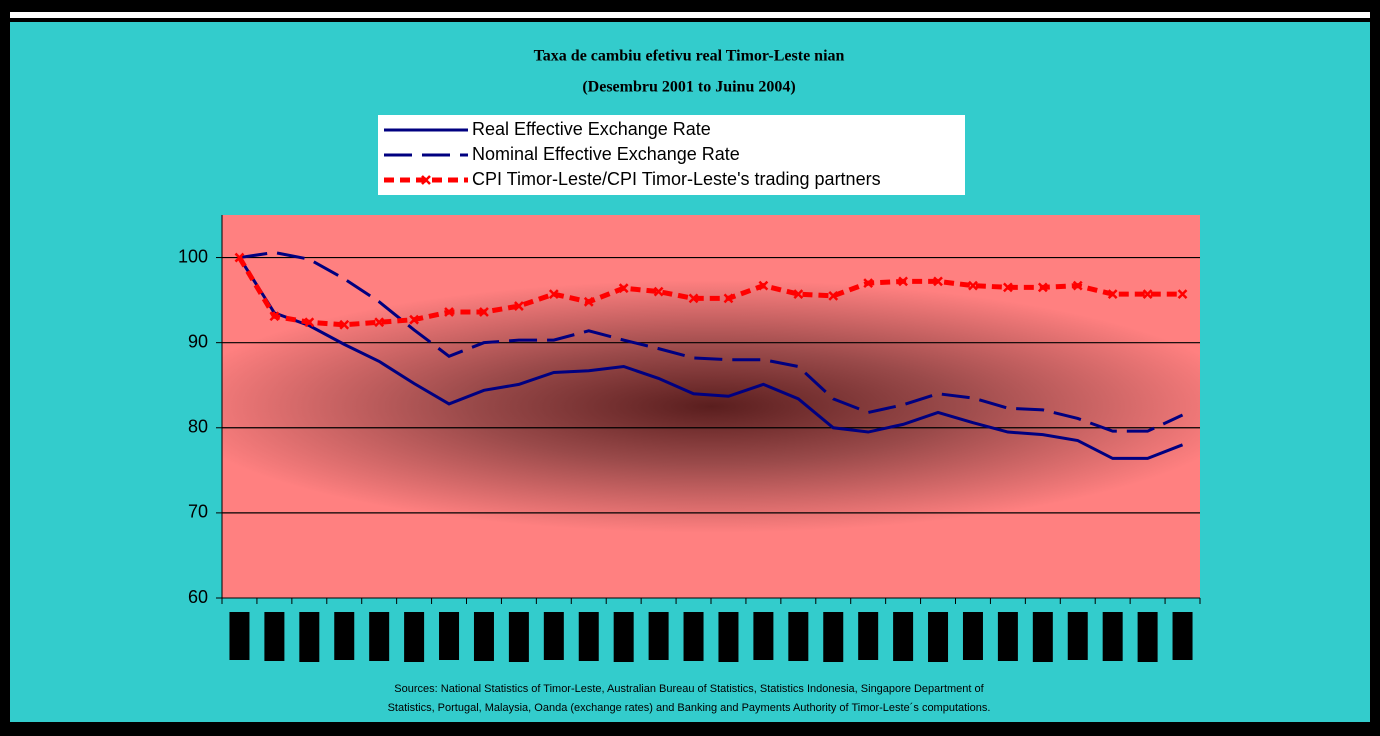  What do you see at coordinates (198, 512) in the screenshot?
I see `y-tick-label: 70` at bounding box center [198, 512].